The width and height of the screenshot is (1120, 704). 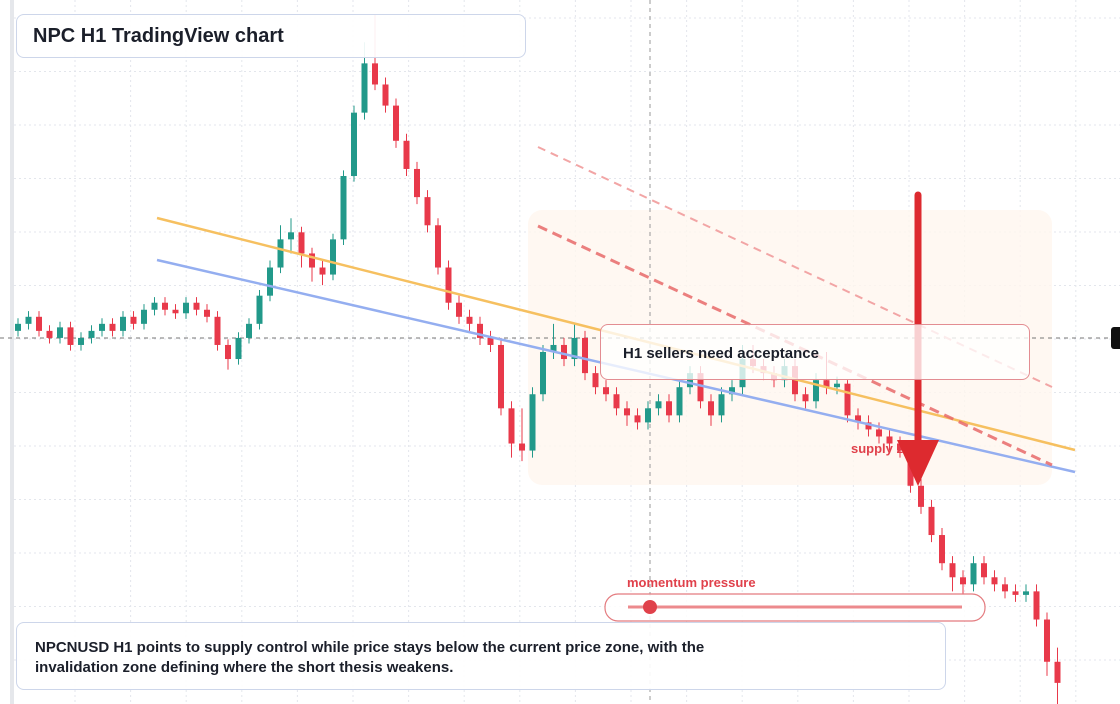 What do you see at coordinates (650, 607) in the screenshot?
I see `momentum-dot` at bounding box center [650, 607].